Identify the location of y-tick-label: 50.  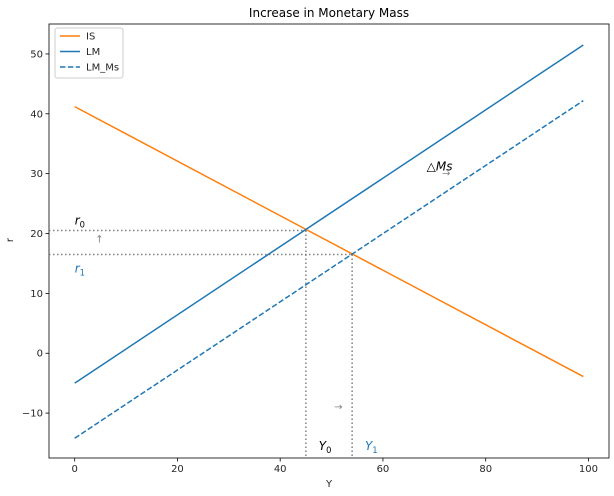
(36, 54).